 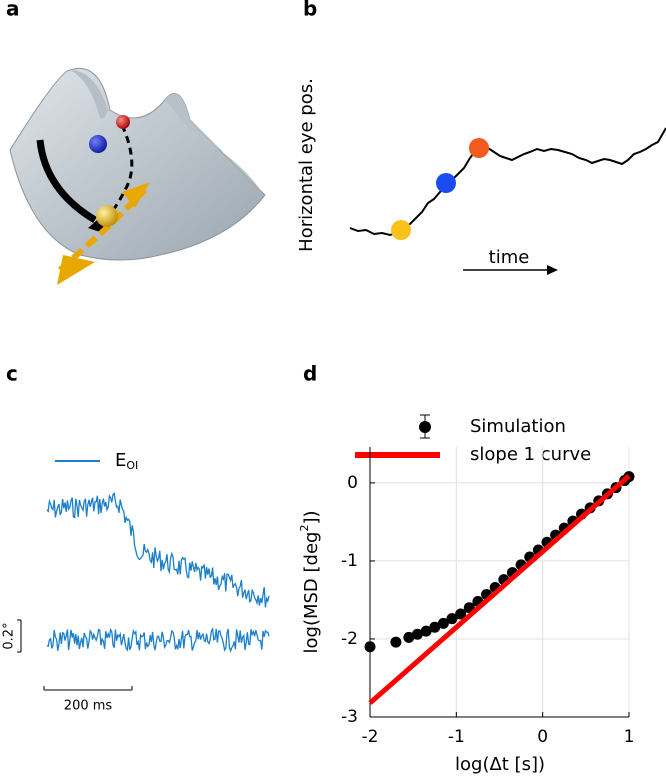 What do you see at coordinates (629, 737) in the screenshot?
I see `x-tick-label: 1` at bounding box center [629, 737].